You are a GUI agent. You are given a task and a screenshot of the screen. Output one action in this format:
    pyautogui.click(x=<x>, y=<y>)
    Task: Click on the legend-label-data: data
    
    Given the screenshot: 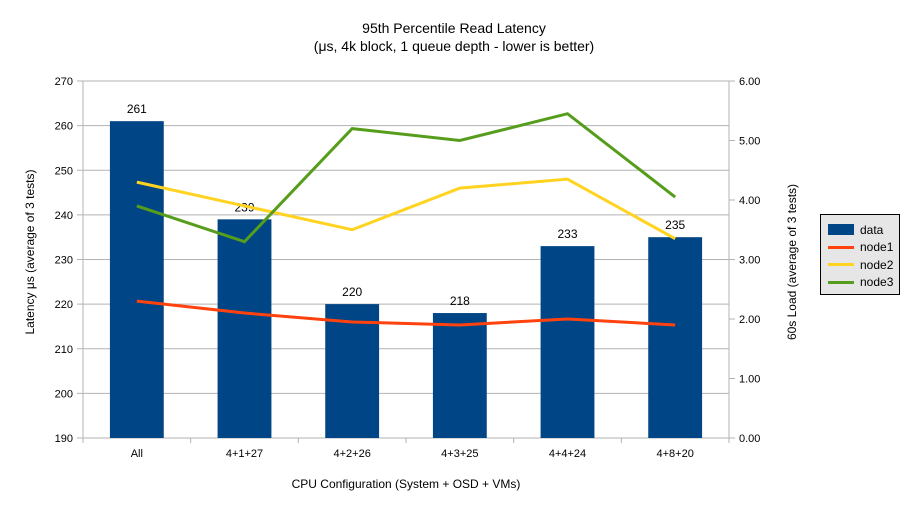 What is the action you would take?
    pyautogui.click(x=872, y=229)
    